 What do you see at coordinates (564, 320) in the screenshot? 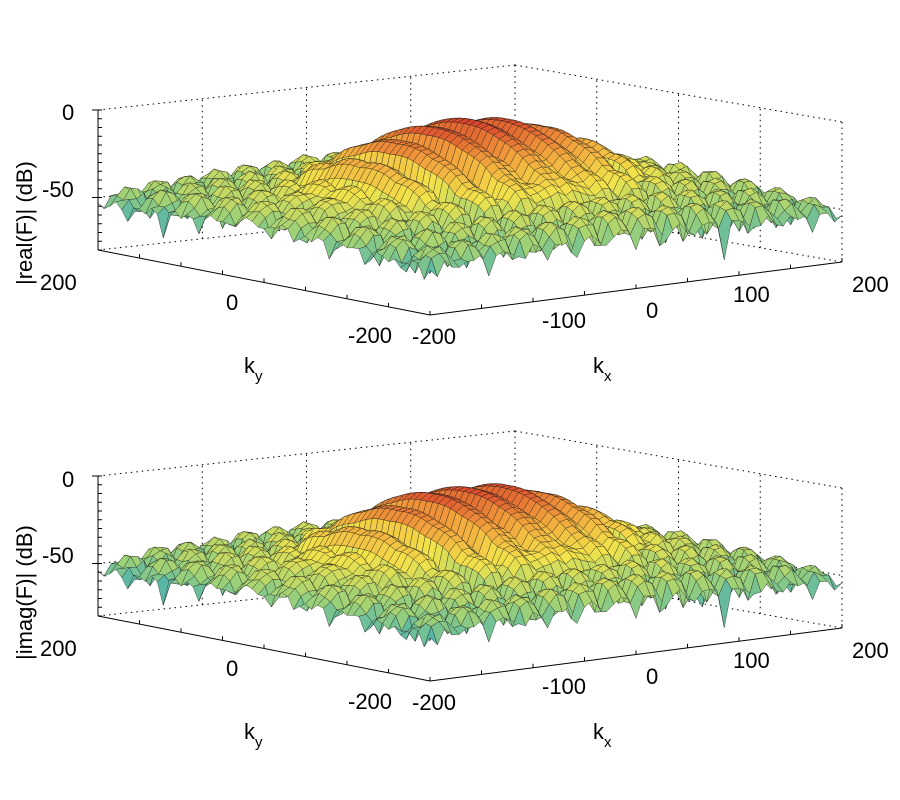
I see `x-tick-neg100: -100` at bounding box center [564, 320].